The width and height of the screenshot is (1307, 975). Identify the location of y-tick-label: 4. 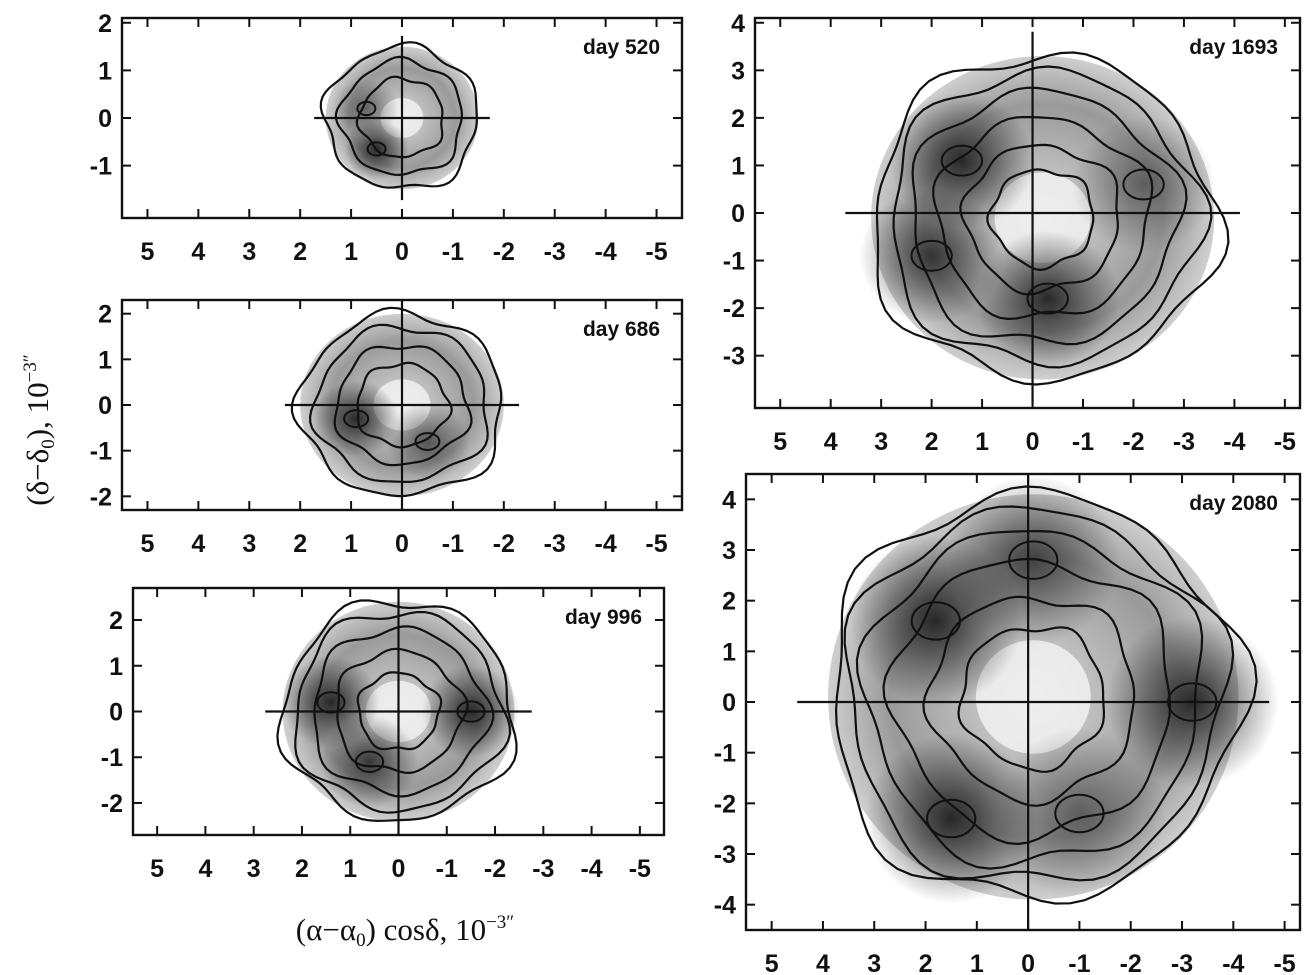
(729, 500).